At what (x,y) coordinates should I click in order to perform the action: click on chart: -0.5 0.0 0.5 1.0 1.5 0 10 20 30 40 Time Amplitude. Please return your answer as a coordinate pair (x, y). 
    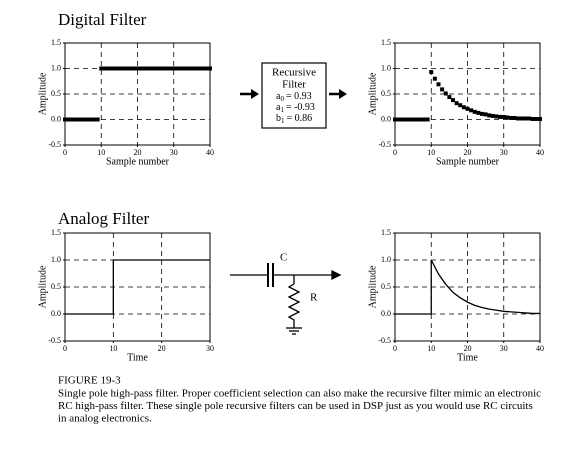
    Looking at the image, I should click on (455, 295).